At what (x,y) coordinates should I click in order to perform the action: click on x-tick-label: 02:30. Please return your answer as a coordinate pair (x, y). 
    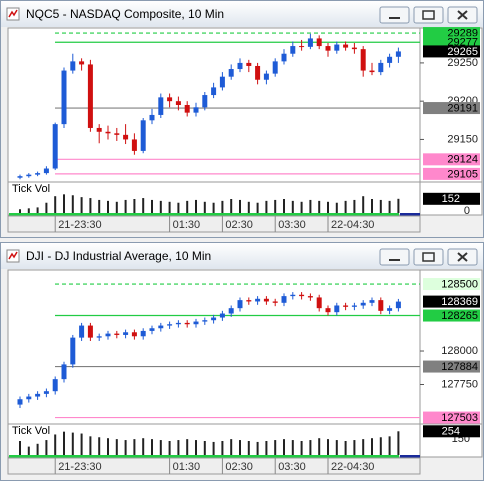
    Looking at the image, I should click on (239, 225).